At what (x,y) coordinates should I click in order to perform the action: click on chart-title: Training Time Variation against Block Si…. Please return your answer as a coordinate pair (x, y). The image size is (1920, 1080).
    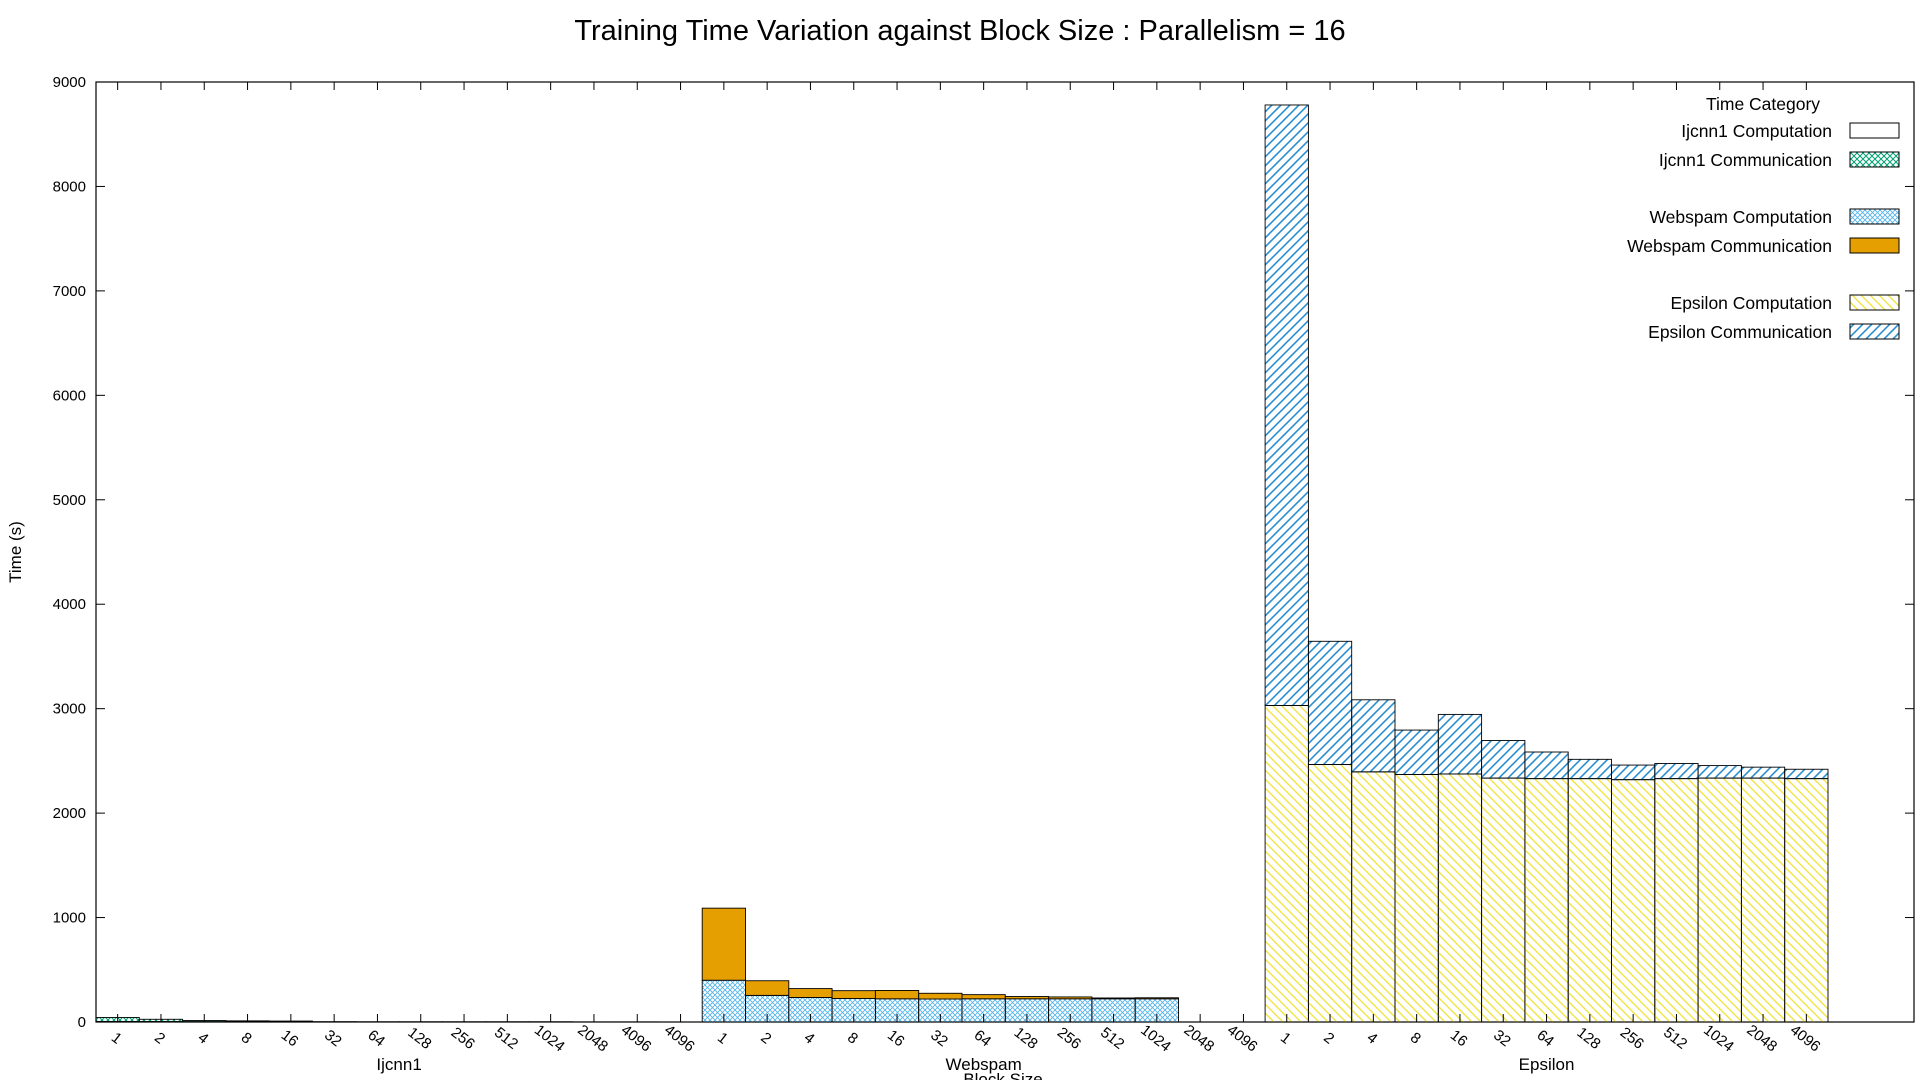
    Looking at the image, I should click on (959, 31).